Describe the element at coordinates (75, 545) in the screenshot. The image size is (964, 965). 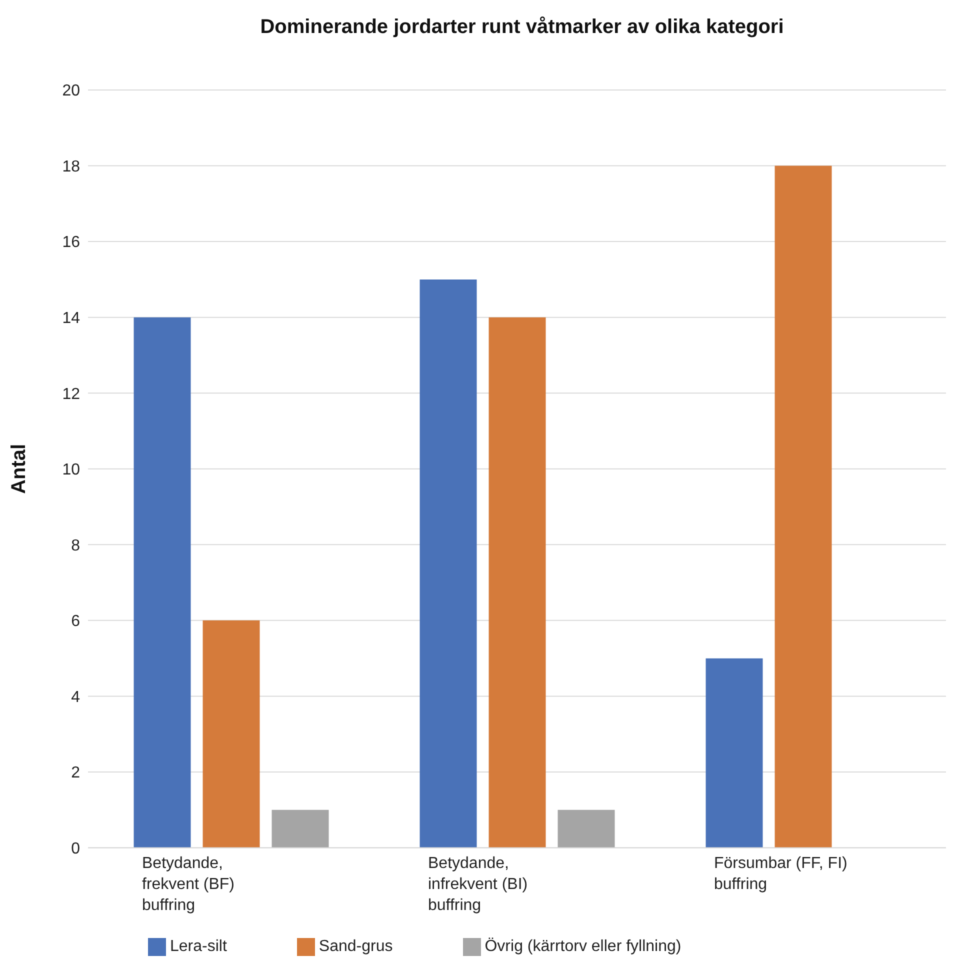
I see `y-tick-label: 8` at that location.